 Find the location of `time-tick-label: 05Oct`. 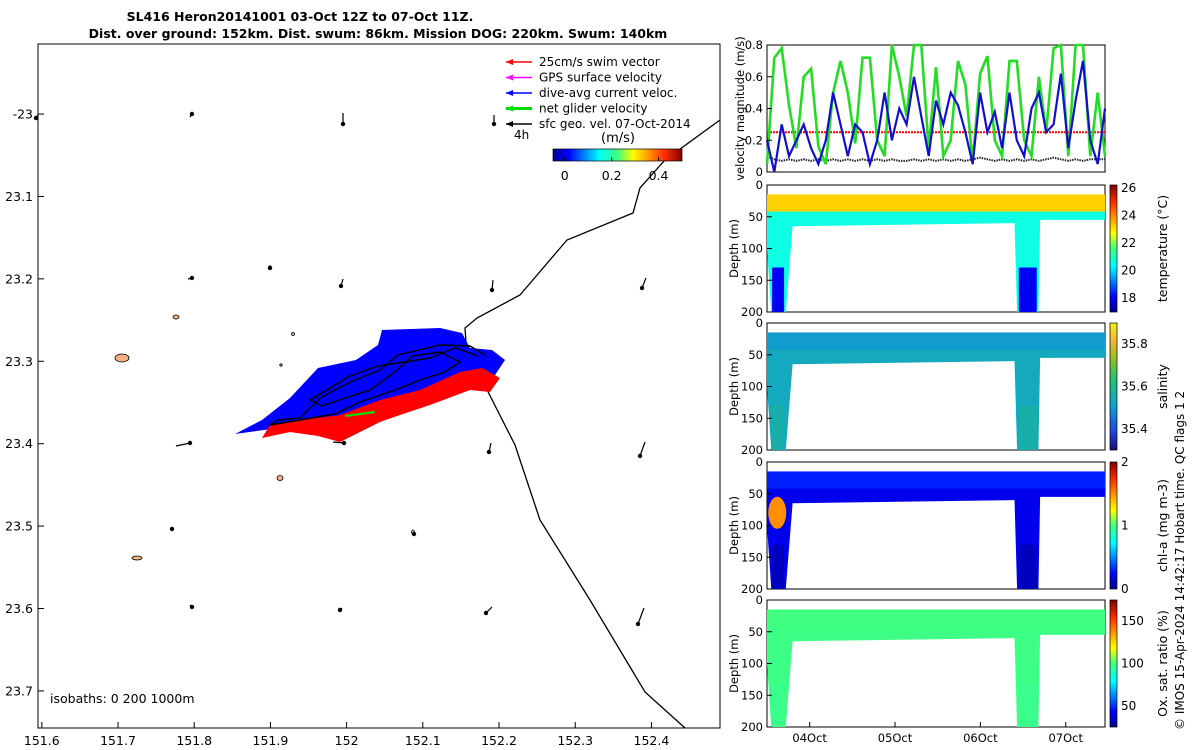

time-tick-label: 05Oct is located at coordinates (895, 738).